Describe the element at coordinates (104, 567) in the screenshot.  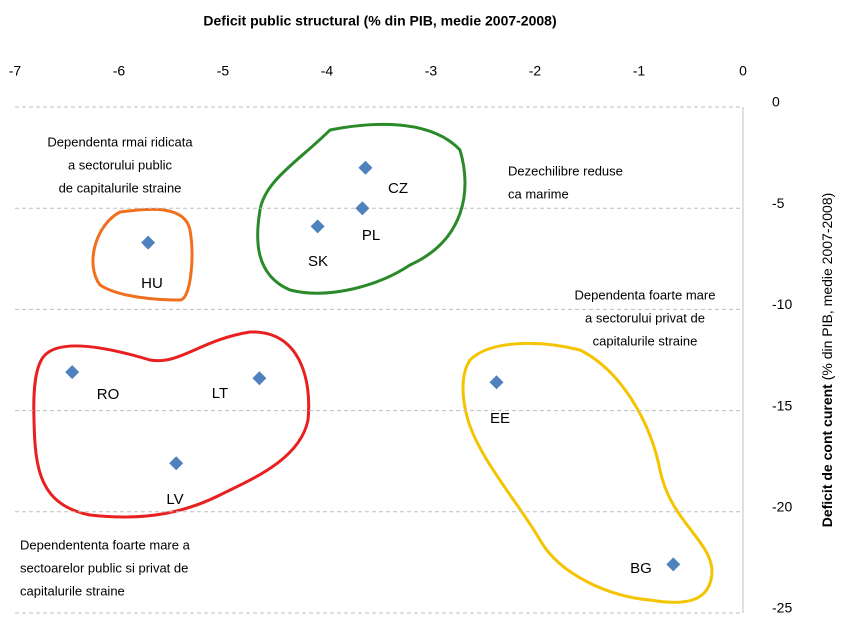
I see `annotation: sectoarelor public si privat de` at that location.